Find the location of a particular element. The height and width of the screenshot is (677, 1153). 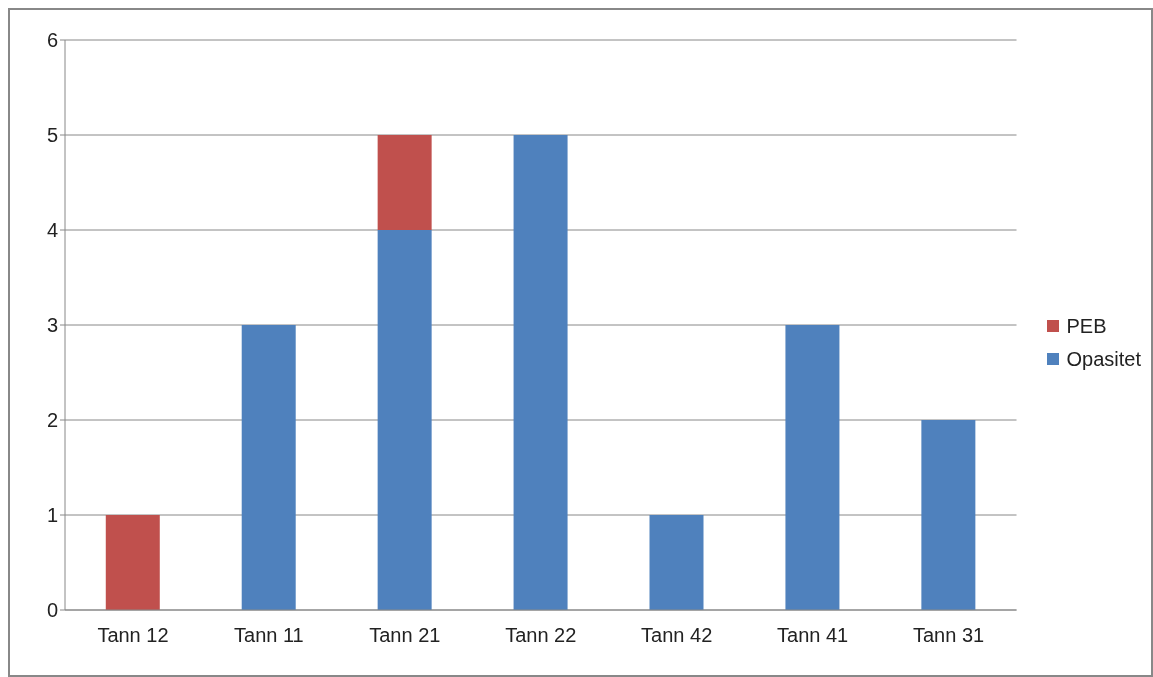

y-tick-label: 2 is located at coordinates (52, 420).